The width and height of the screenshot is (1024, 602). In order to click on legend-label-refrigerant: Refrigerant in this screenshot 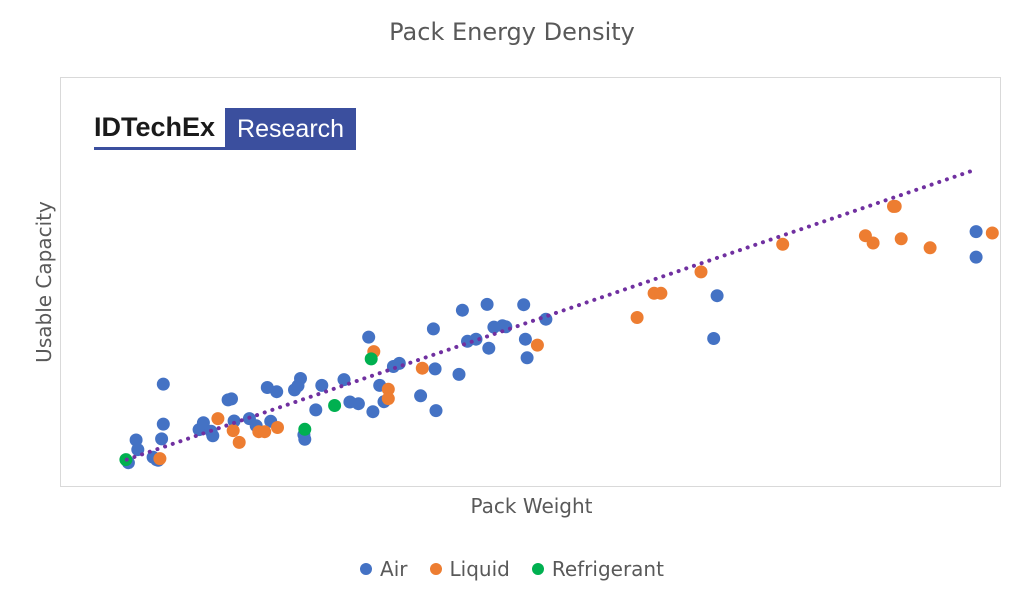, I will do `click(607, 569)`.